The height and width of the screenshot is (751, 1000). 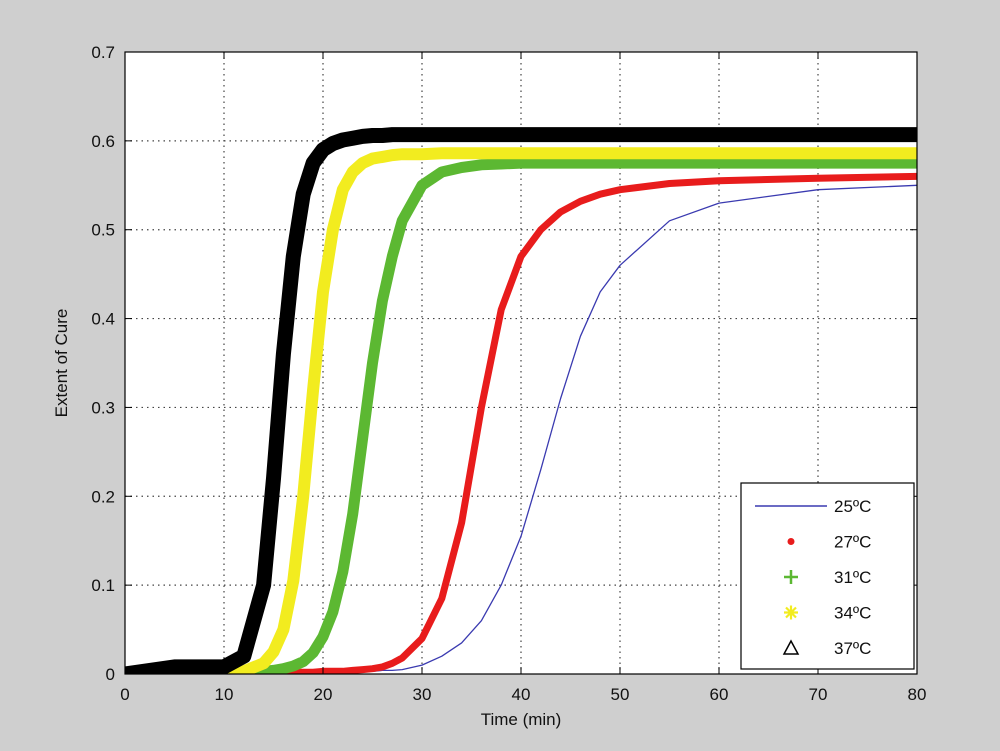 I want to click on x-tick-label: 80, so click(x=917, y=694).